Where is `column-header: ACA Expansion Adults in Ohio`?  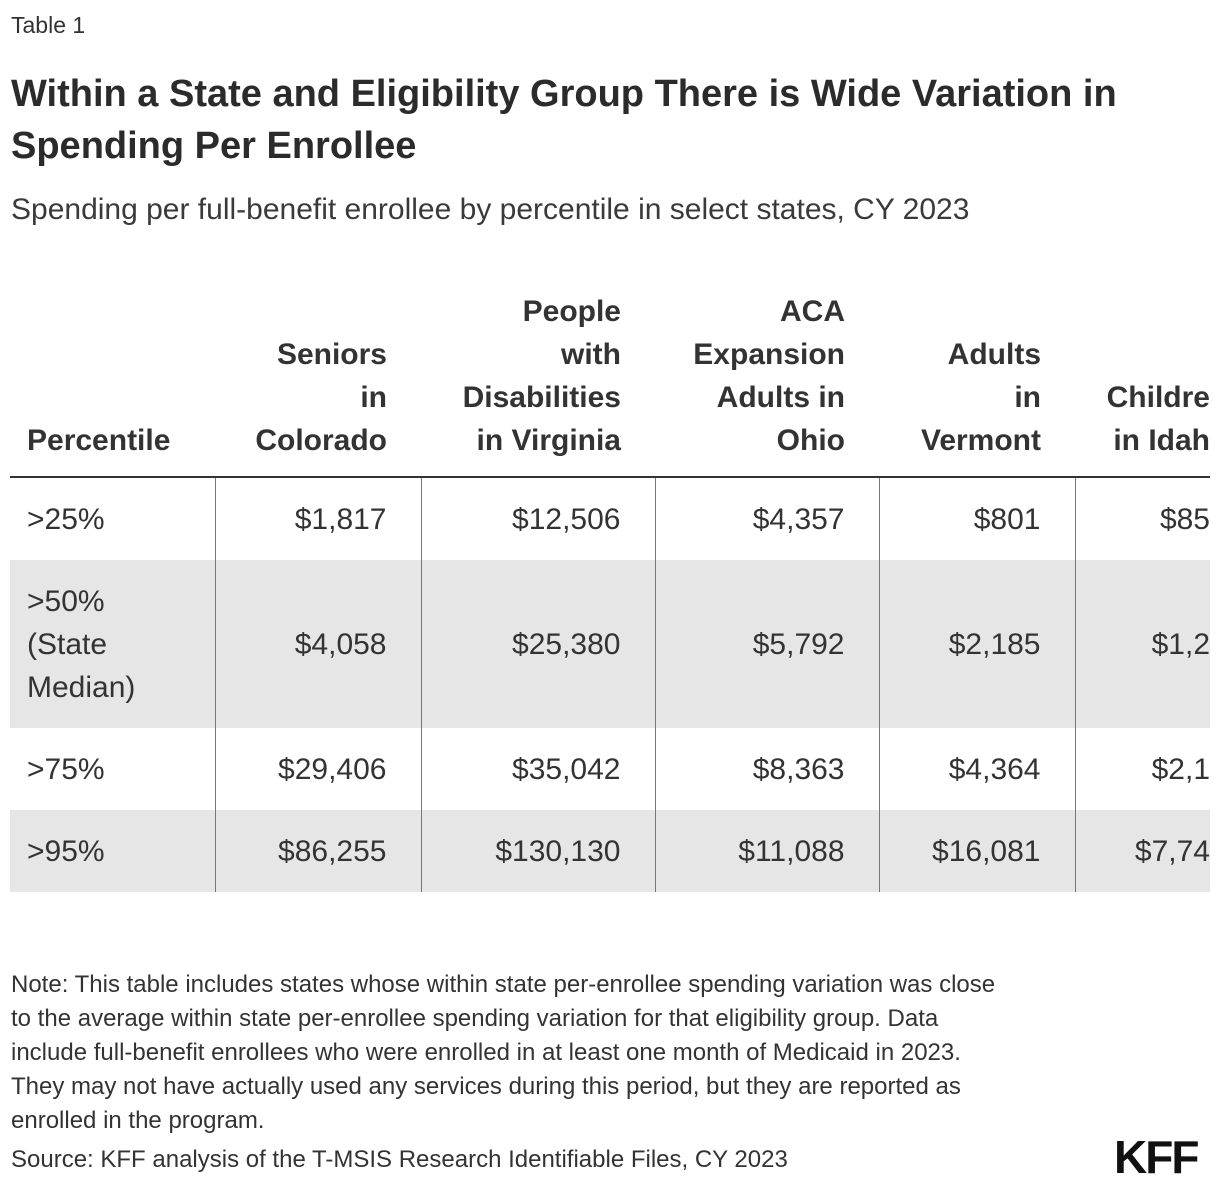
column-header: ACA Expansion Adults in Ohio is located at coordinates (767, 384).